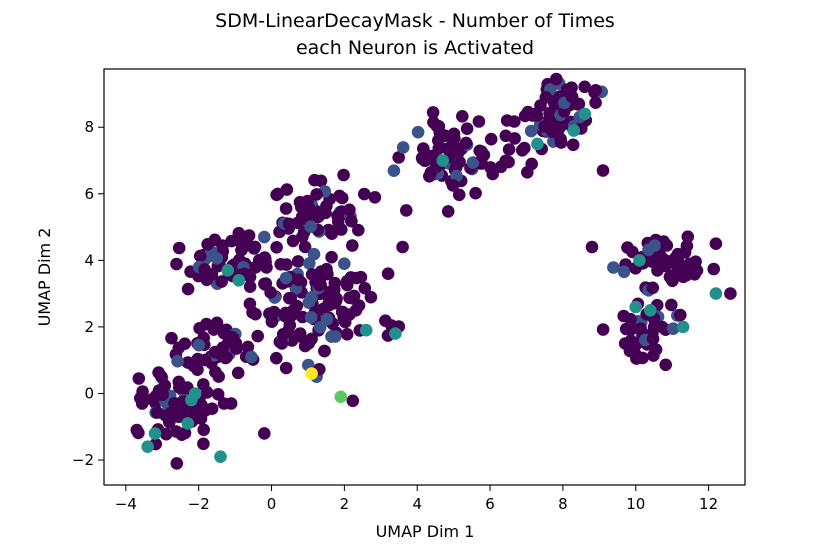  I want to click on y-tick-label: 2, so click(89, 327).